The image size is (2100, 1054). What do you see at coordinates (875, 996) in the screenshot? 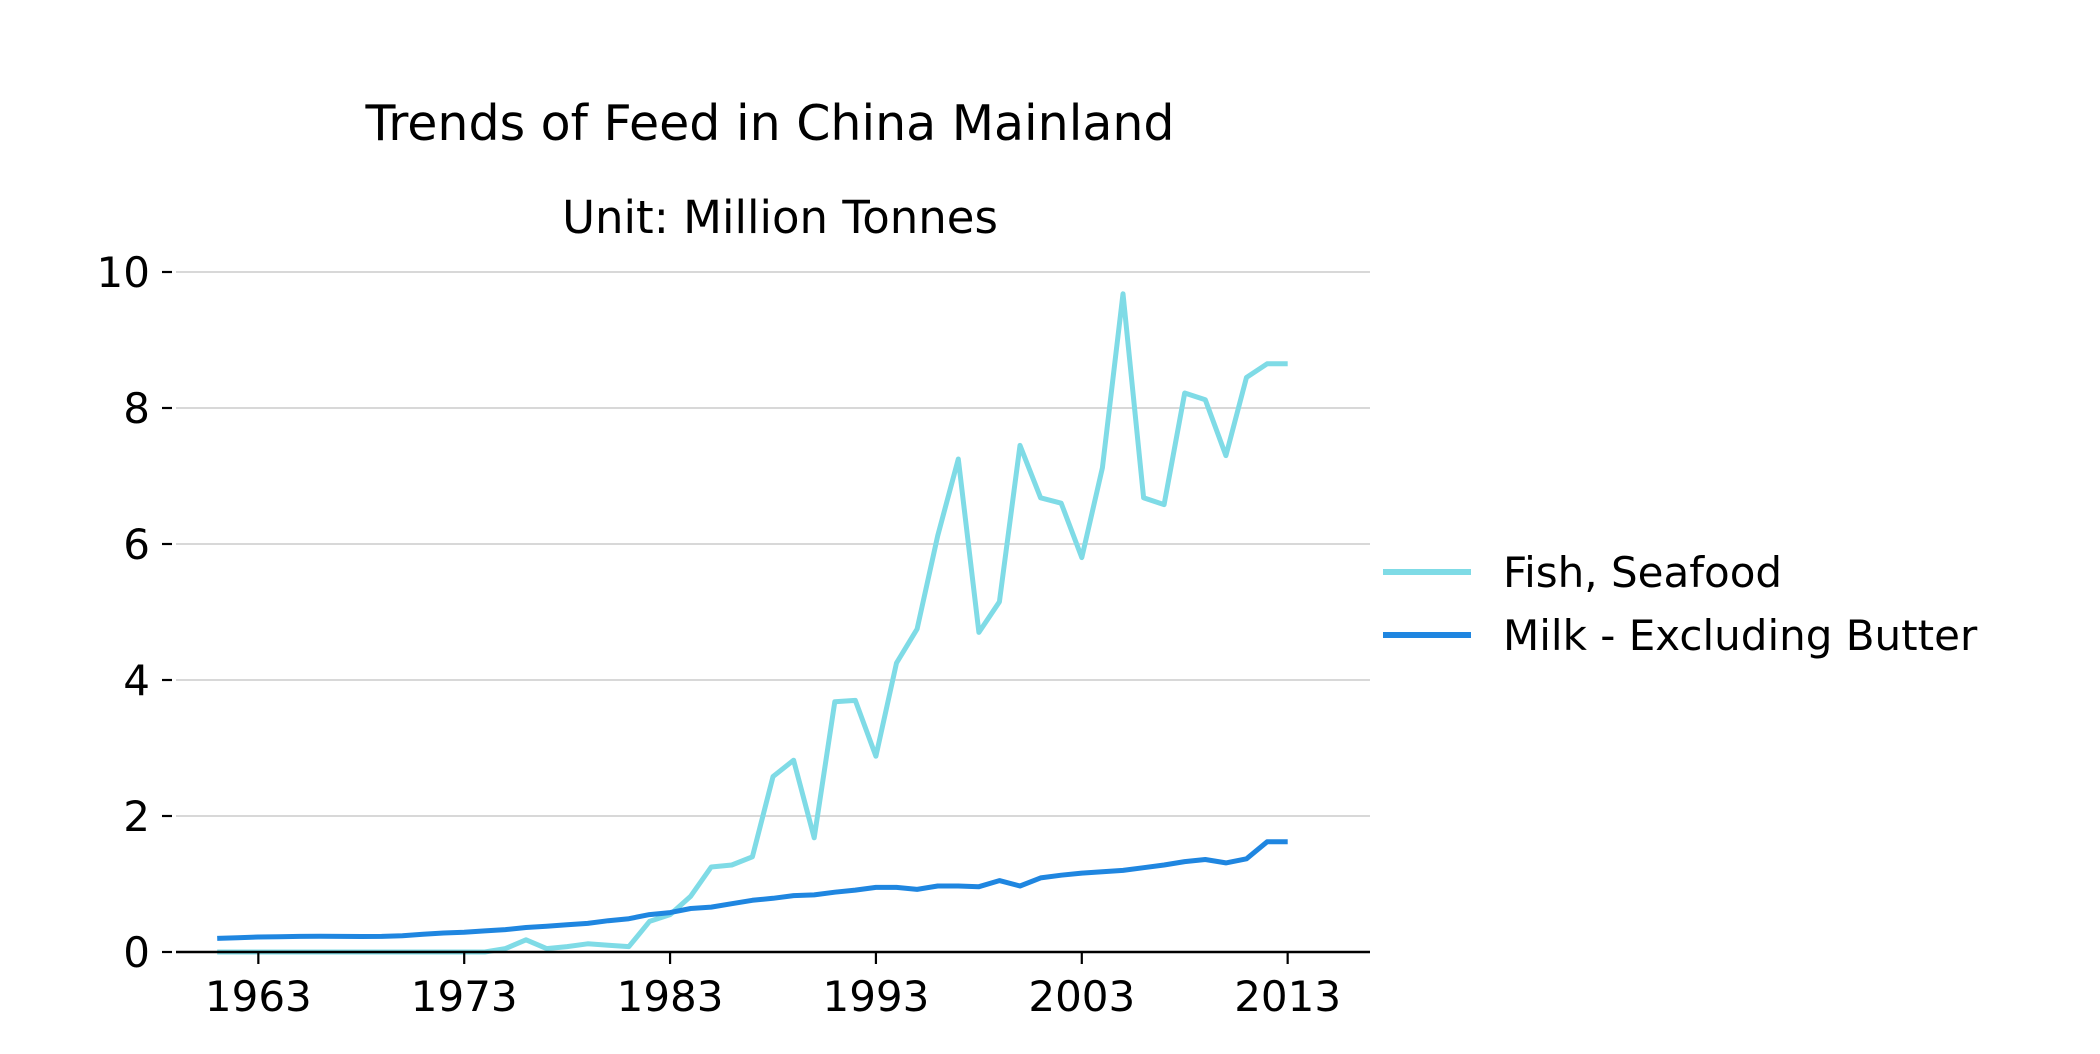
I see `x-tick-label-1993: 1993` at bounding box center [875, 996].